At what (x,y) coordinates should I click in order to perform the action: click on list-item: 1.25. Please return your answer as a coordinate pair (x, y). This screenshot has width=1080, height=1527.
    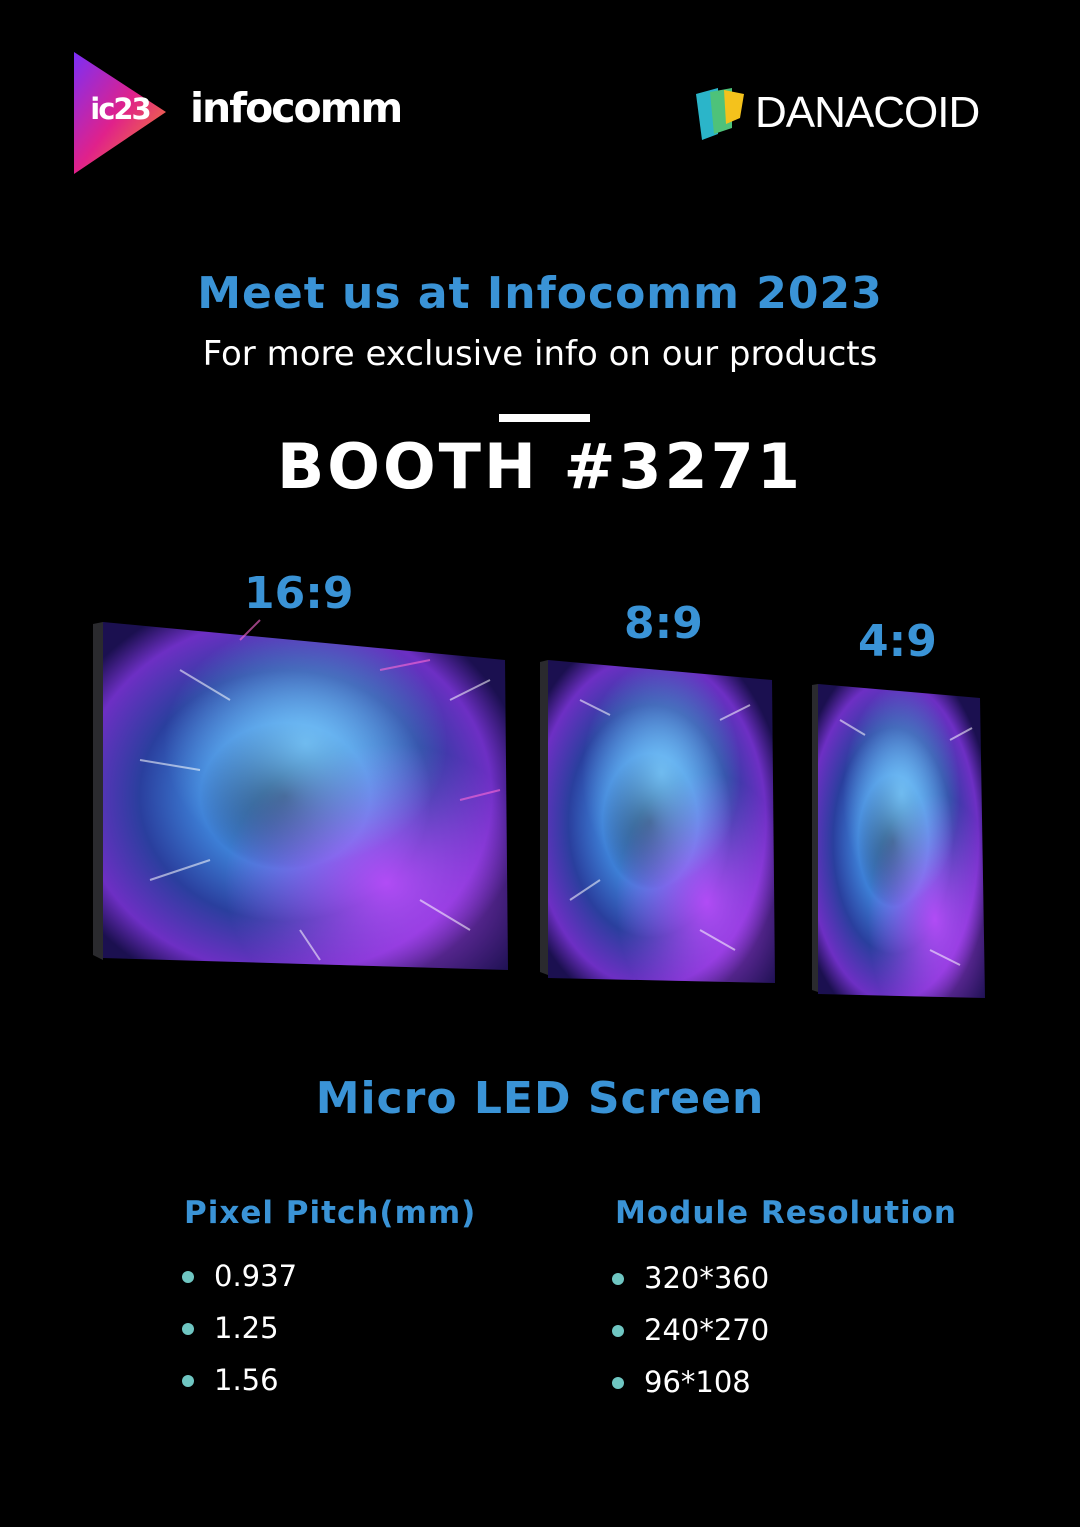
    Looking at the image, I should click on (239, 1328).